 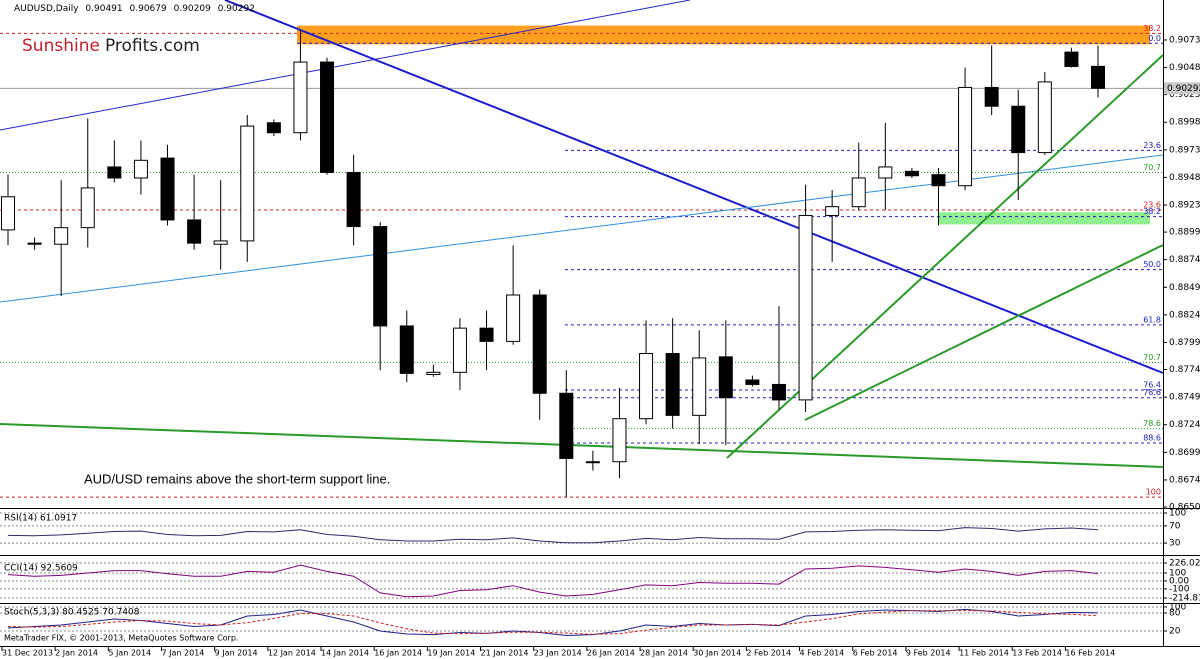 What do you see at coordinates (1184, 453) in the screenshot?
I see `y-tick-label: 0.86995` at bounding box center [1184, 453].